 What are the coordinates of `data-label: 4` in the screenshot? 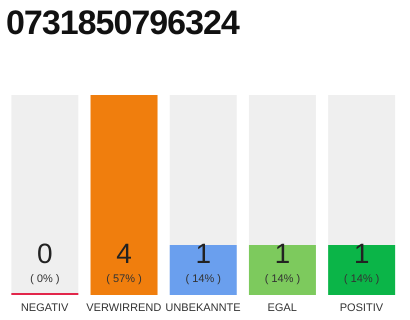 It's located at (124, 253).